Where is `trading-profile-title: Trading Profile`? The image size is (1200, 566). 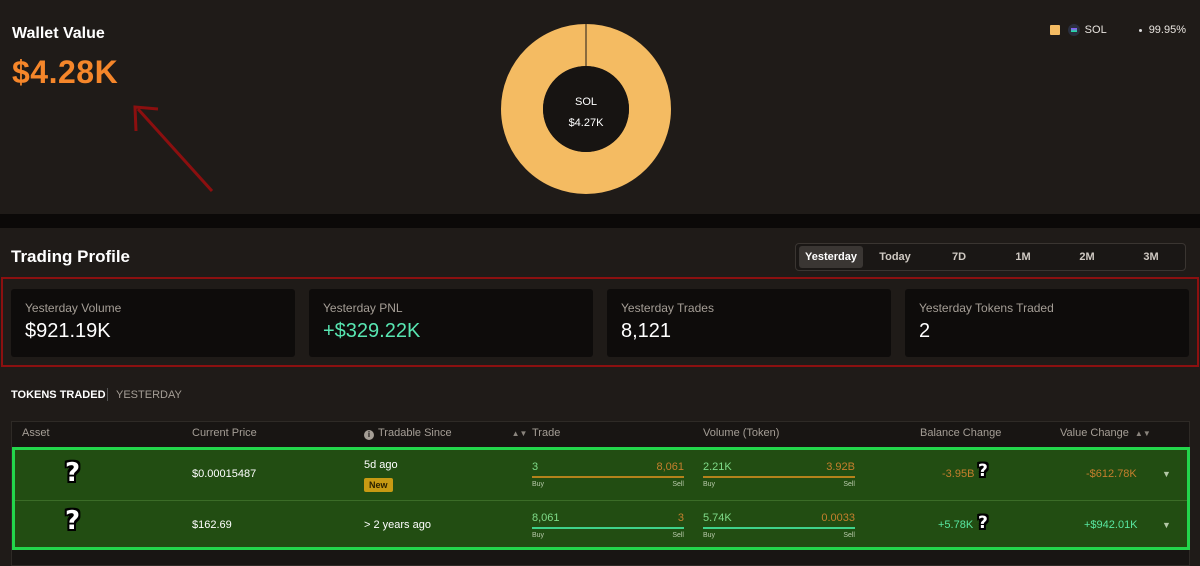
trading-profile-title: Trading Profile is located at coordinates (71, 256).